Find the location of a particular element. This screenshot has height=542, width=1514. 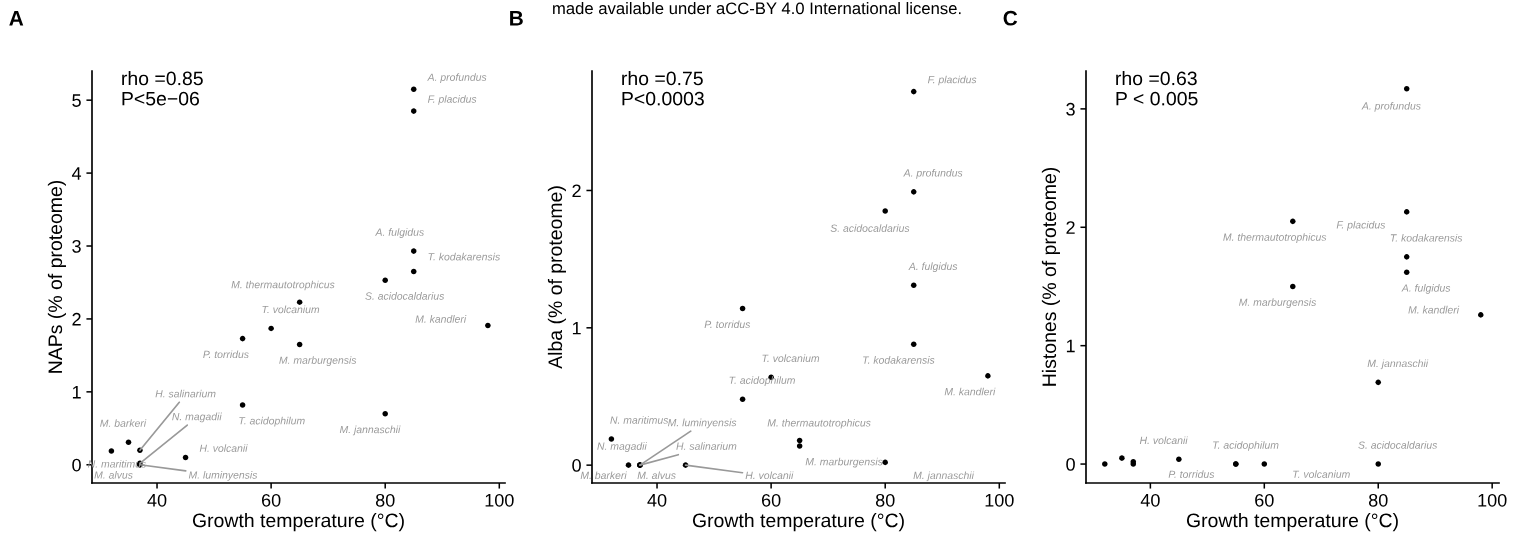

y-tick-label: 4 is located at coordinates (76, 173).